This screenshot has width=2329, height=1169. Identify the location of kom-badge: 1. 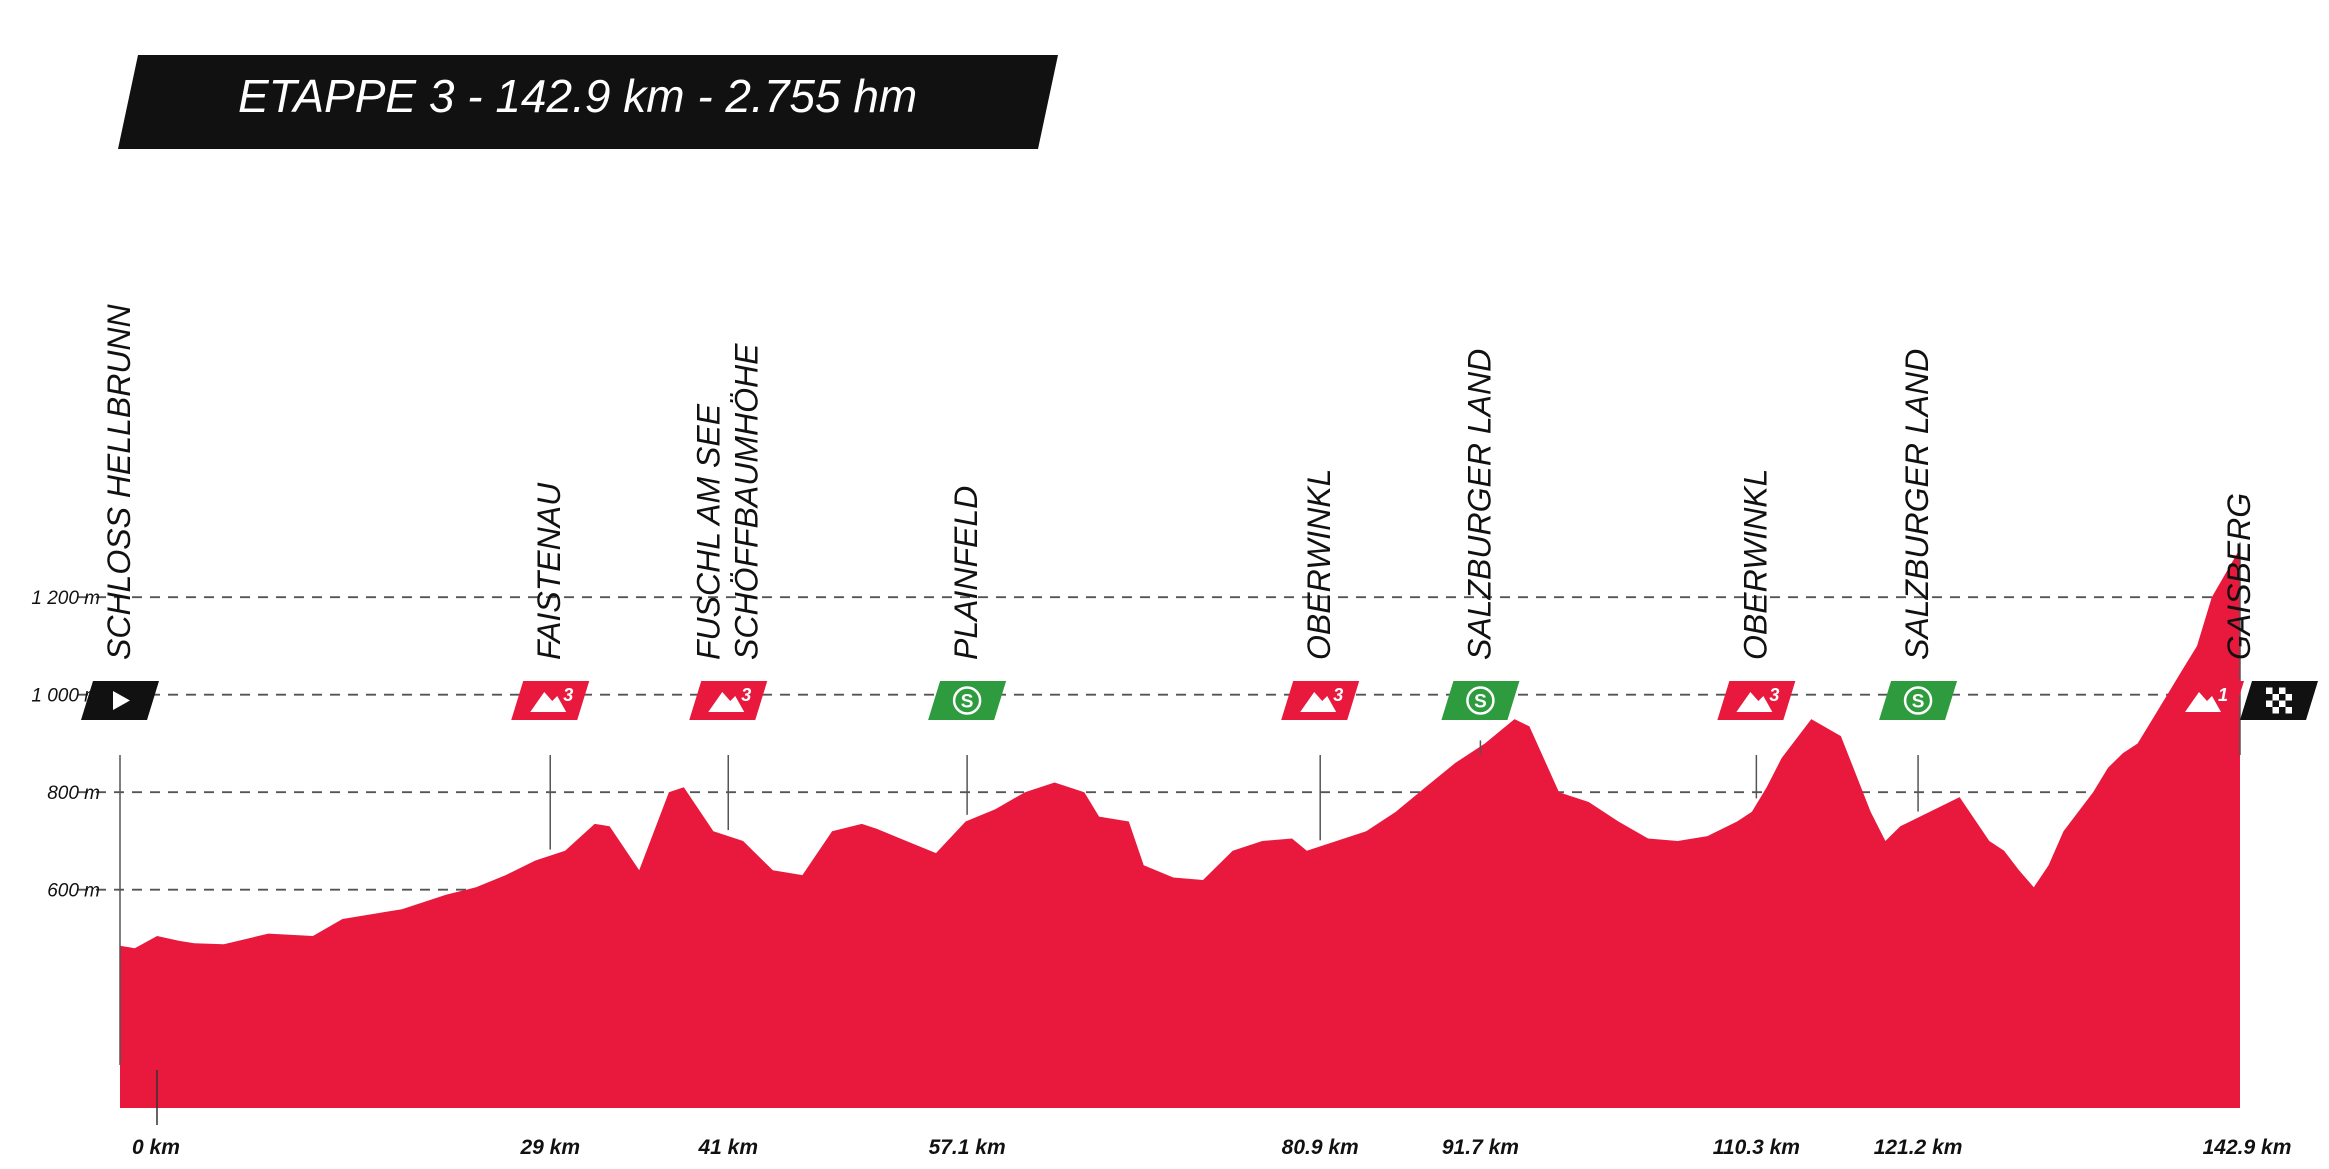
(2205, 700).